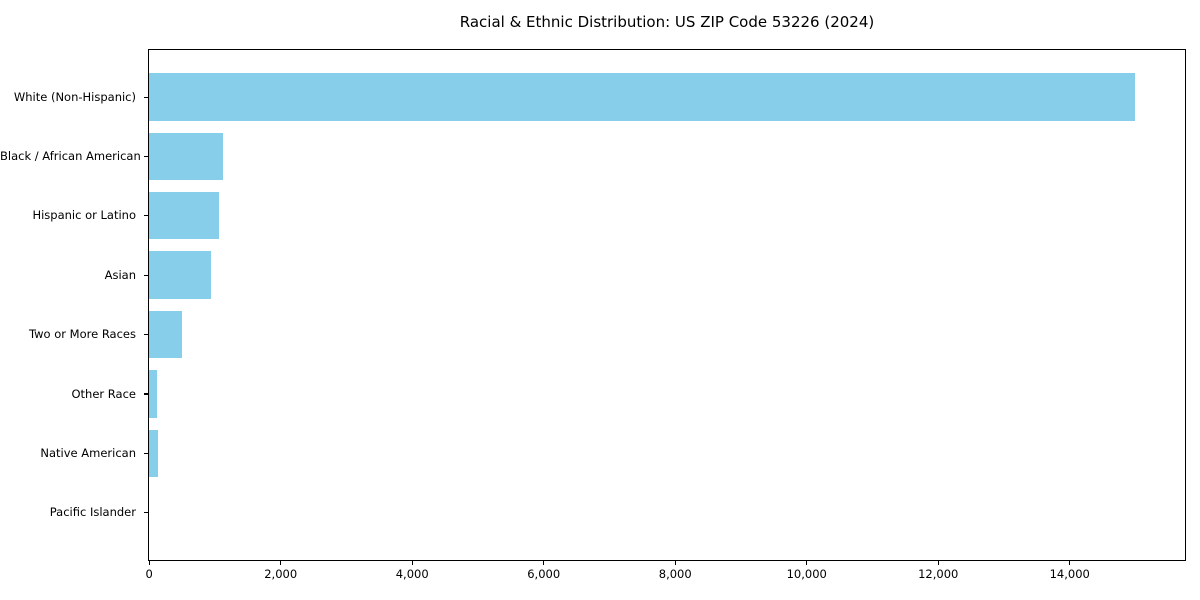 Image resolution: width=1200 pixels, height=600 pixels. Describe the element at coordinates (153, 394) in the screenshot. I see `bar-other-race` at that location.